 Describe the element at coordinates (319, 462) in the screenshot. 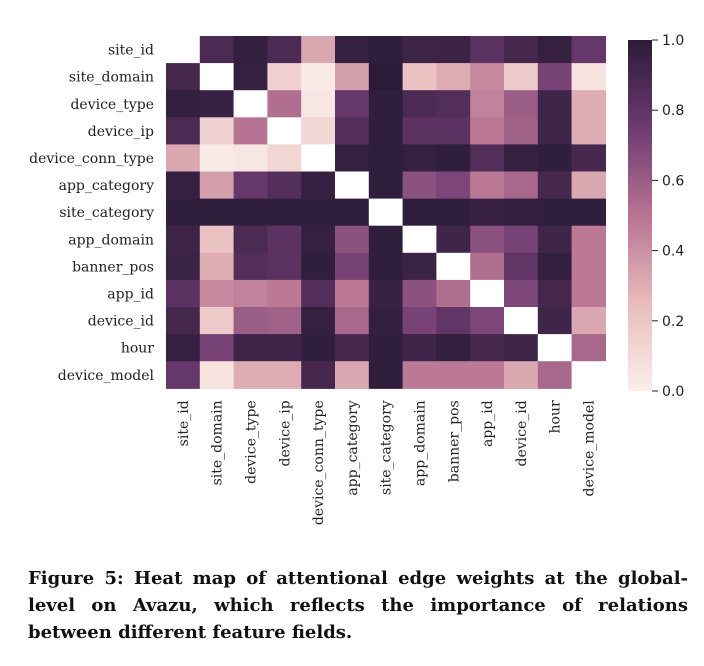

I see `column-tick-label: device_conn_type` at that location.